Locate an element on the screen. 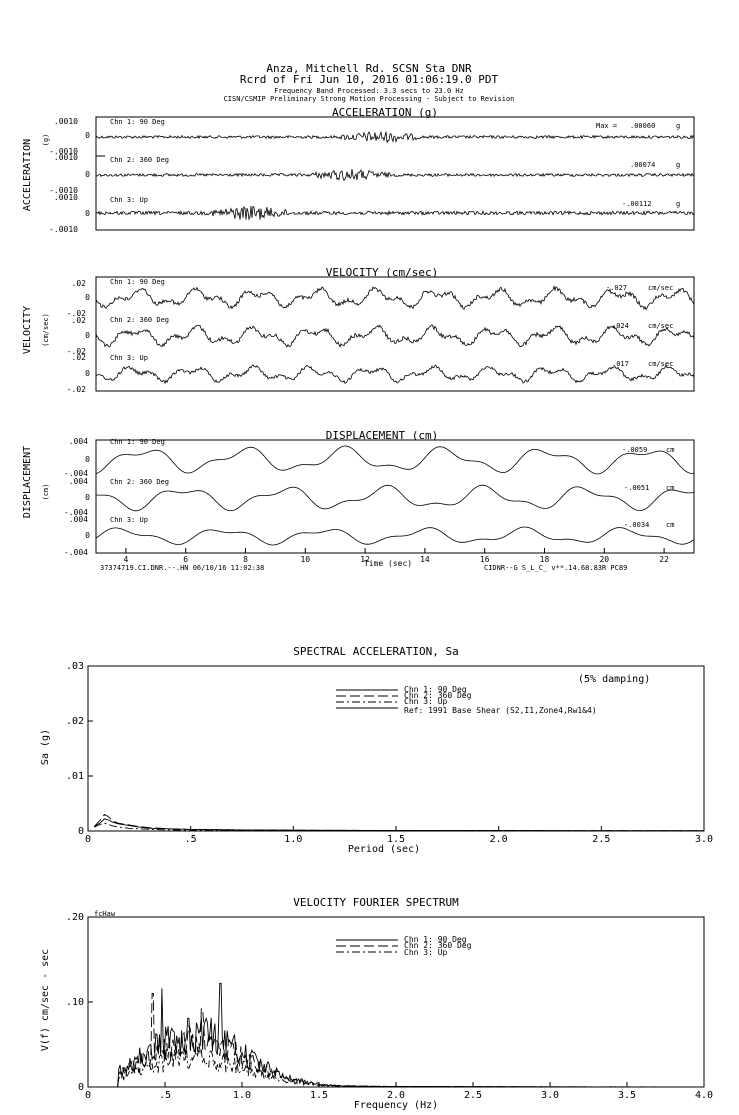 The height and width of the screenshot is (1115, 739). acceleration-frame is located at coordinates (395, 173).